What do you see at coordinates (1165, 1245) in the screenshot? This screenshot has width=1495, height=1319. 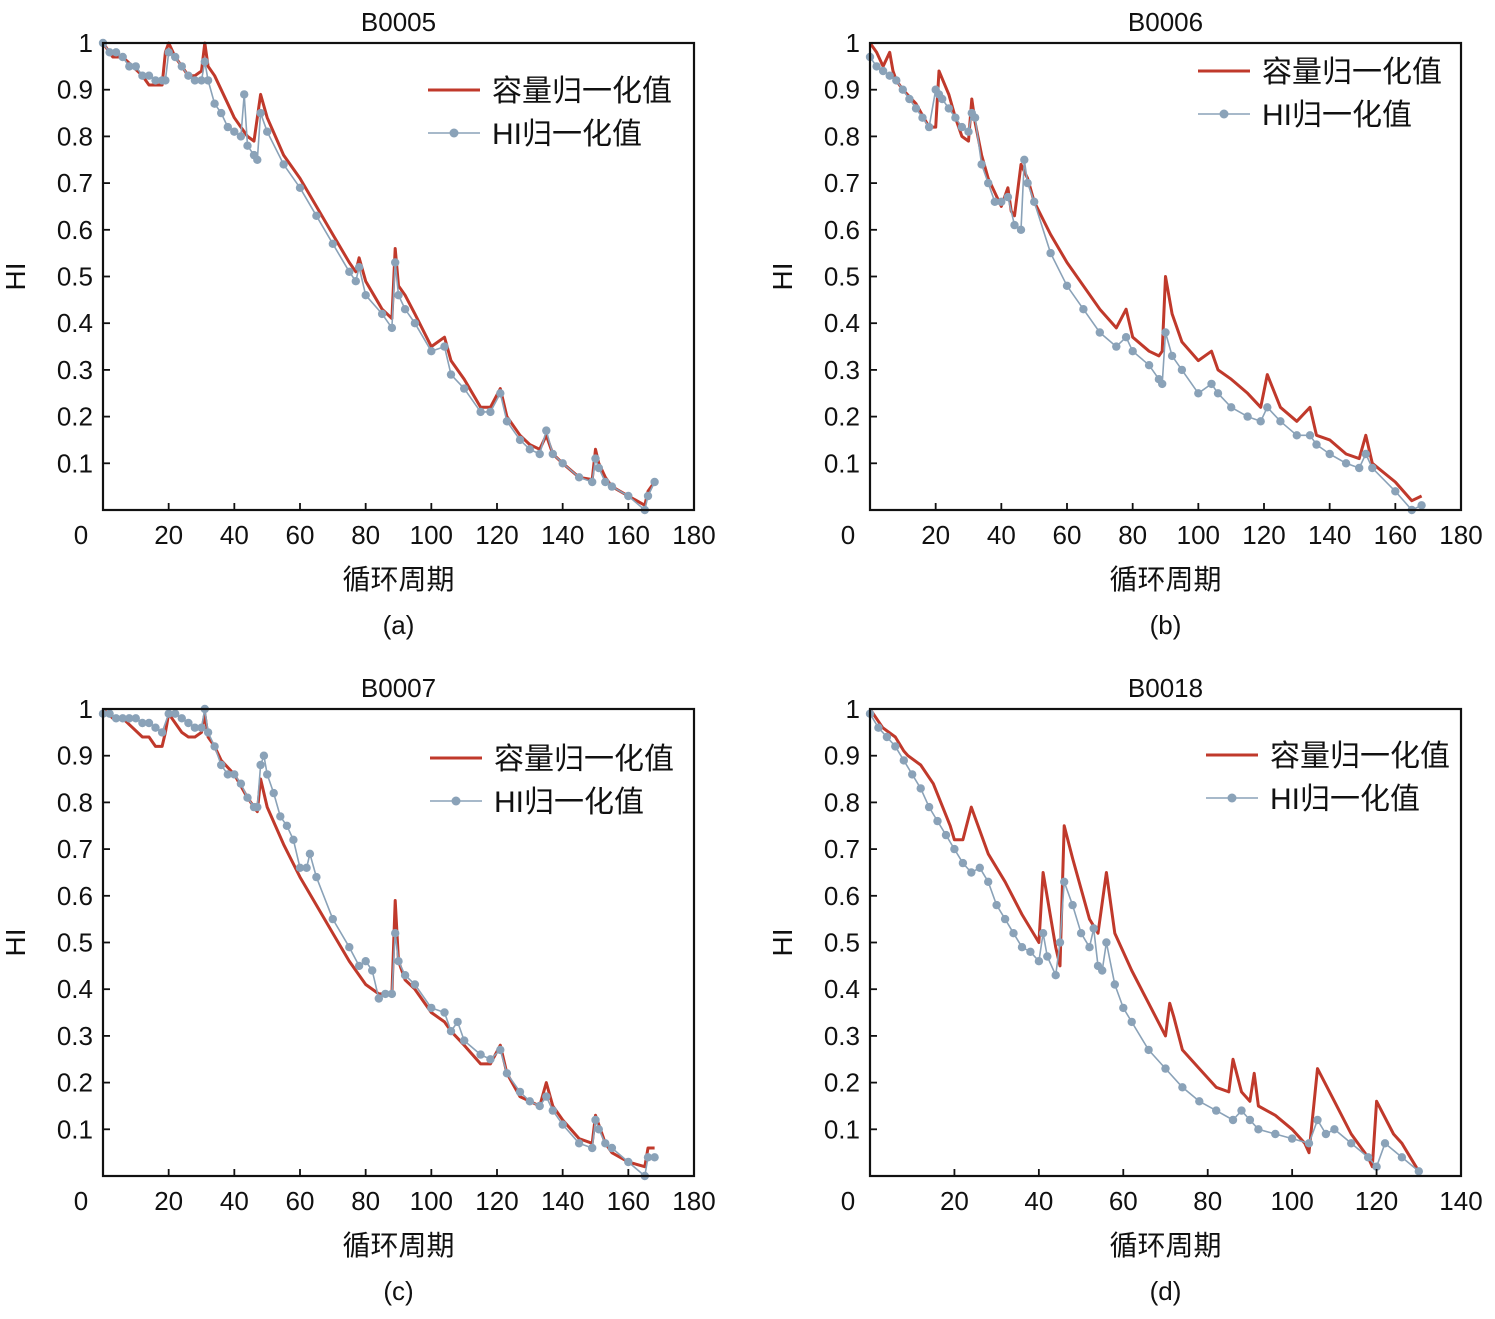 I see `x-axis-label: 循环周期` at bounding box center [1165, 1245].